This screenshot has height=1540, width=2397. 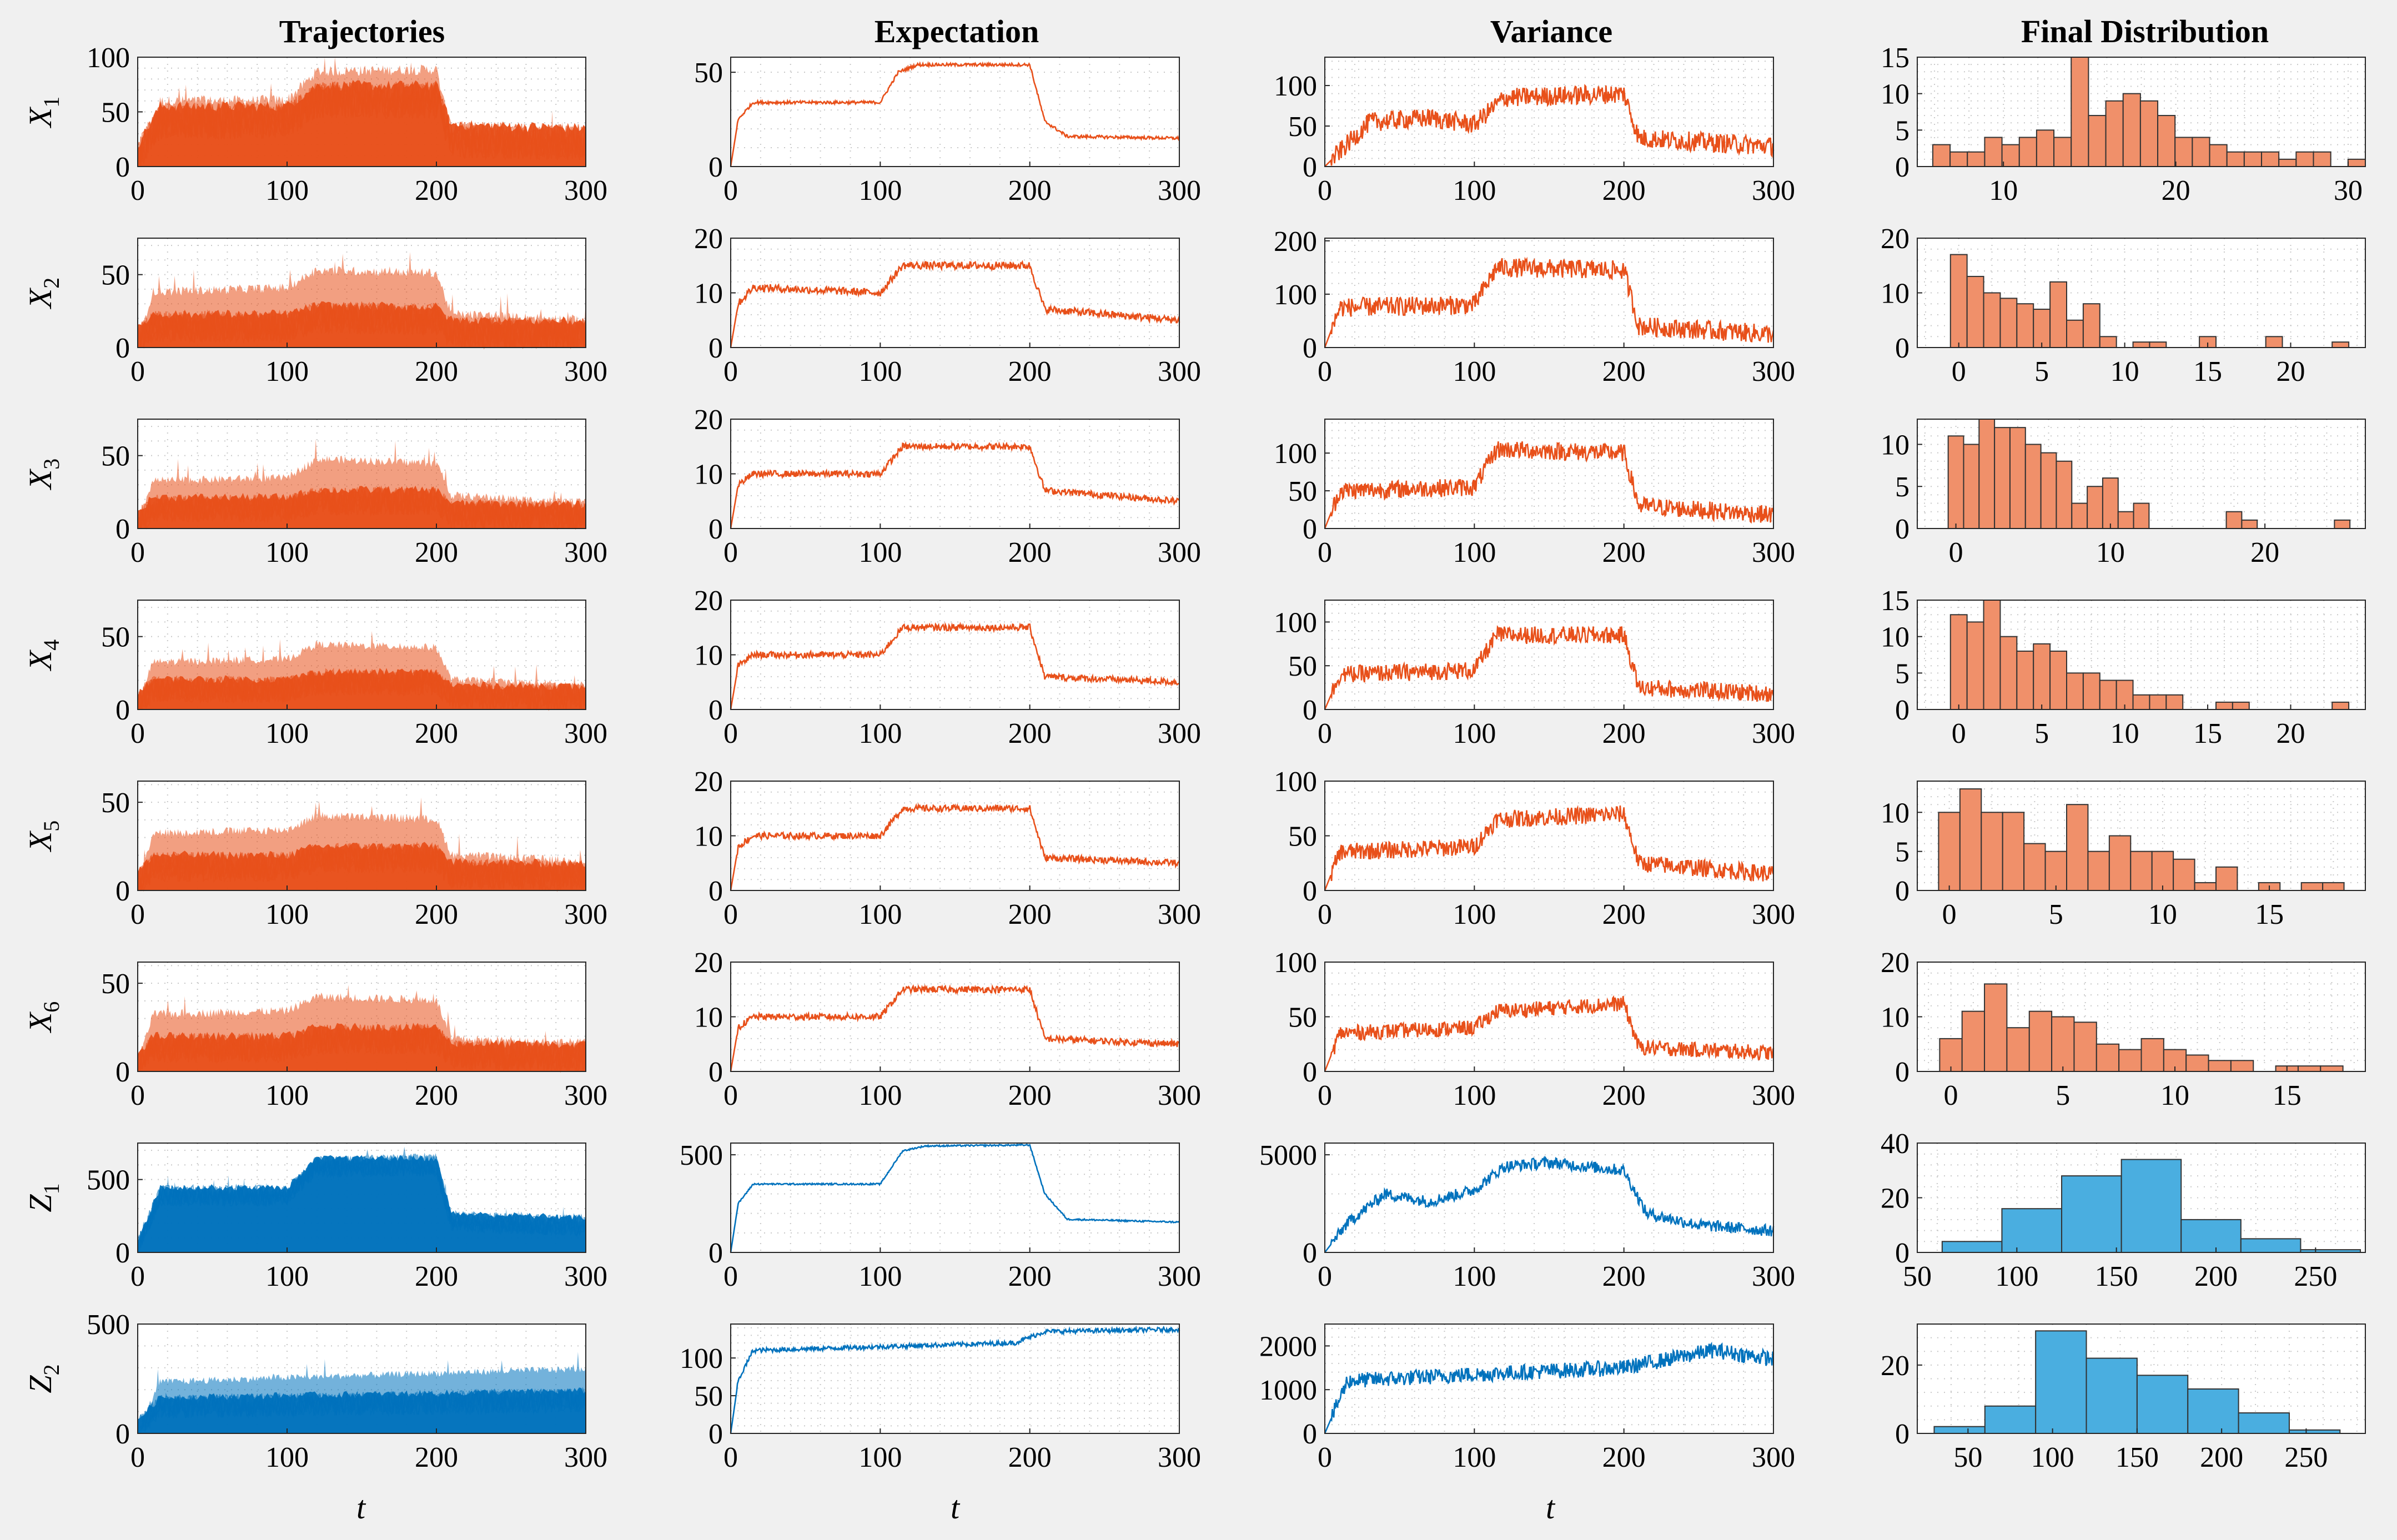 What do you see at coordinates (1288, 1346) in the screenshot?
I see `y-tick-label: 2000` at bounding box center [1288, 1346].